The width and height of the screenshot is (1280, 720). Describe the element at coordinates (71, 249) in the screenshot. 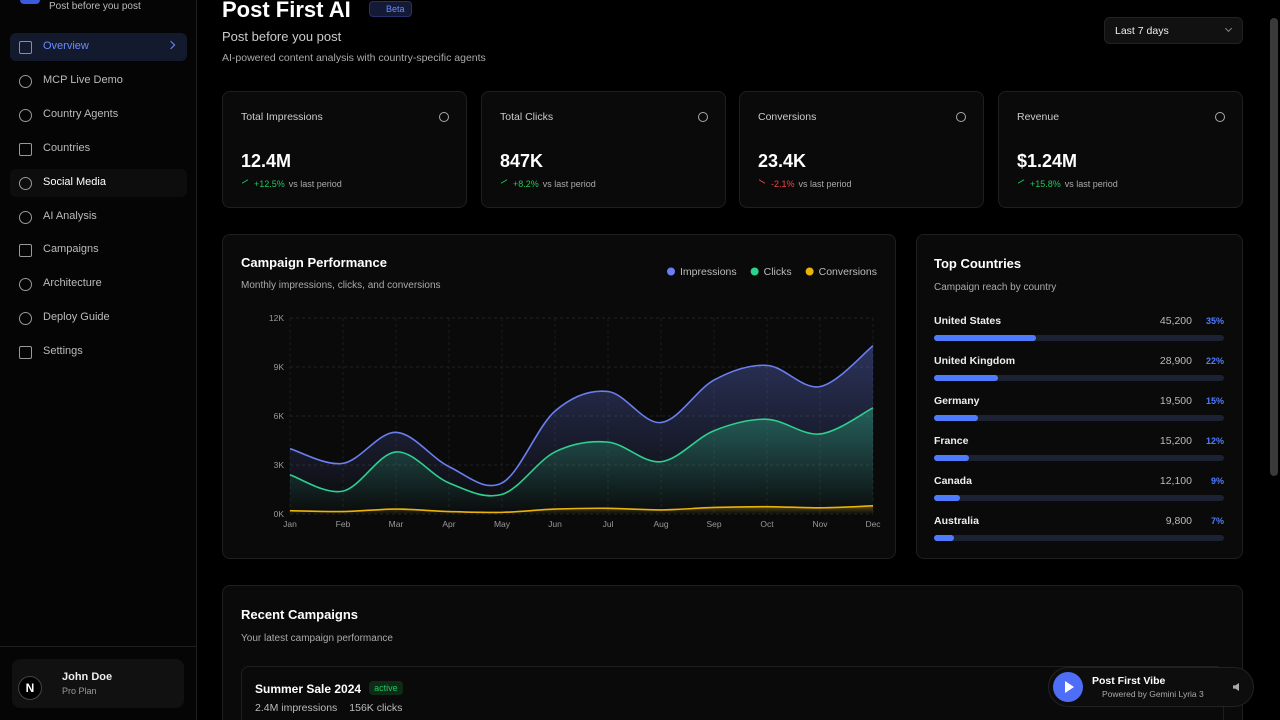

I see `nav-label: Campaigns` at that location.